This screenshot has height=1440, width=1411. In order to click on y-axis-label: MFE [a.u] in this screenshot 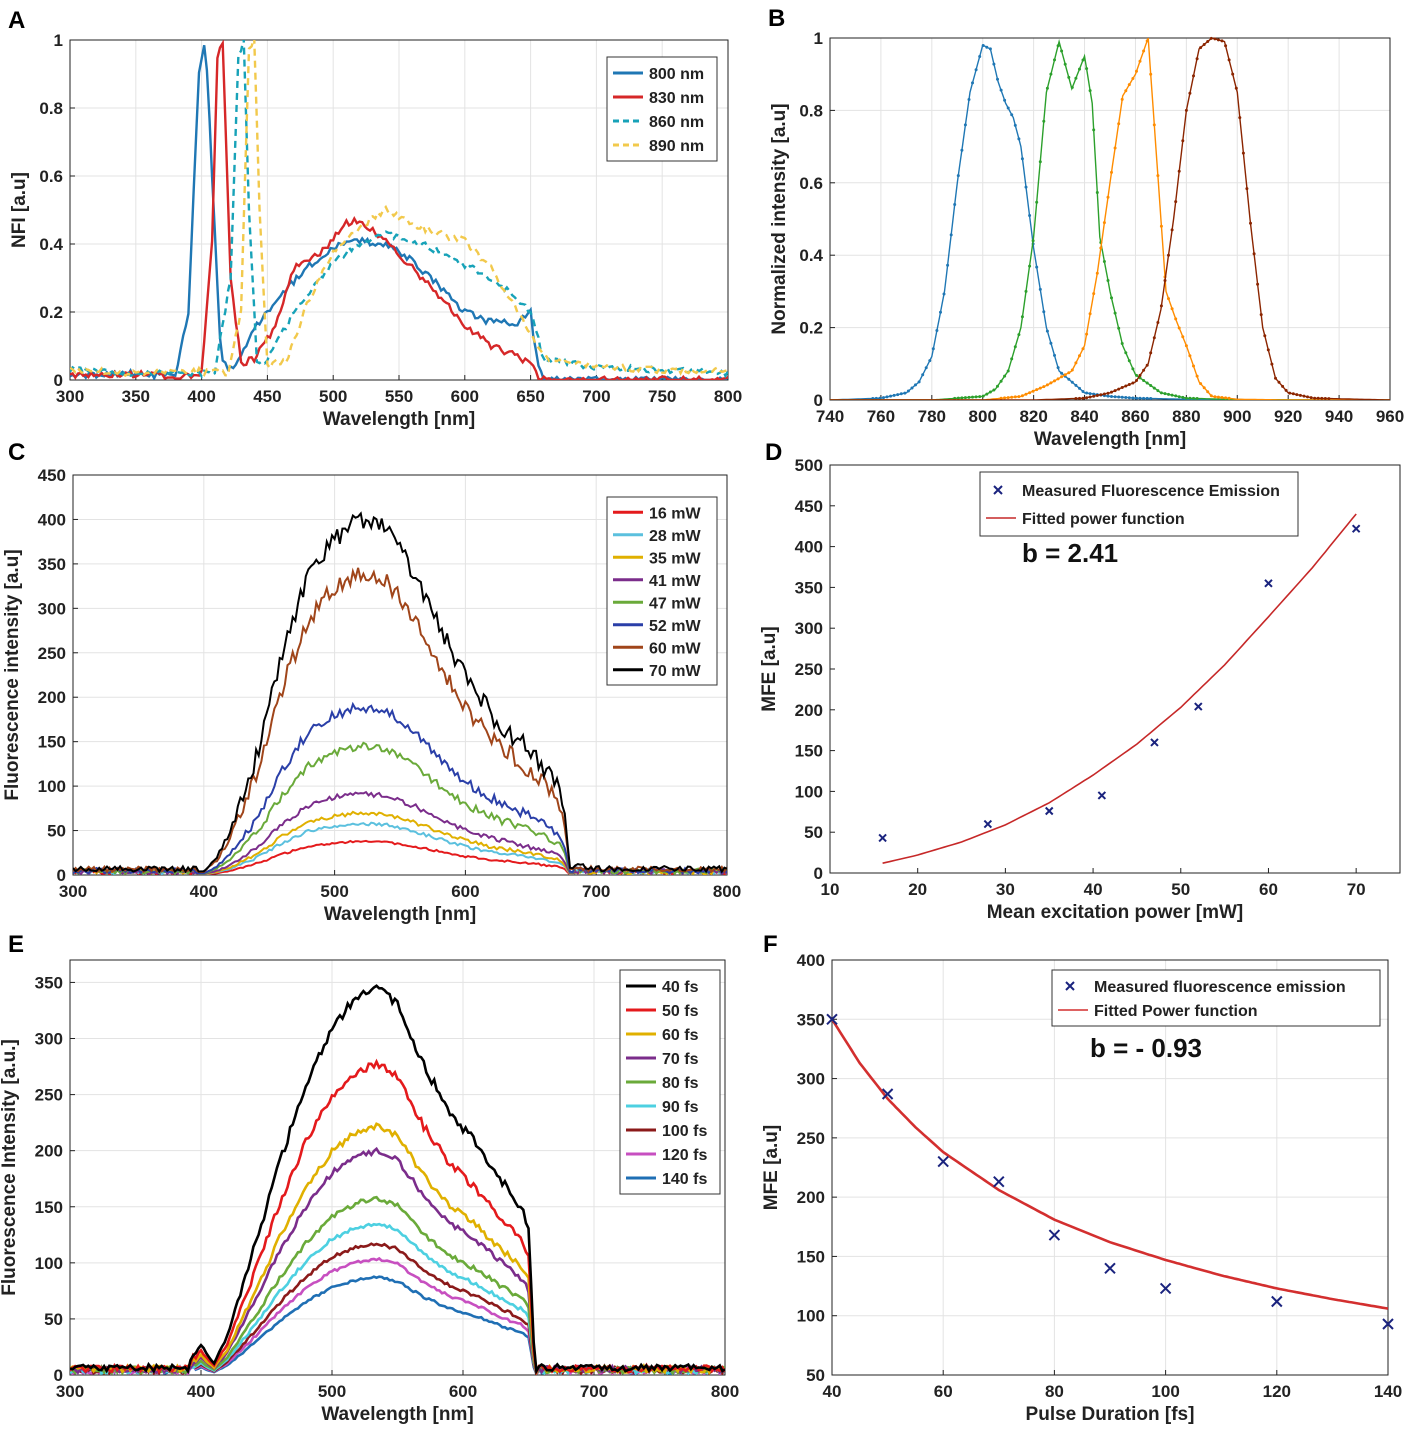, I will do `click(769, 669)`.